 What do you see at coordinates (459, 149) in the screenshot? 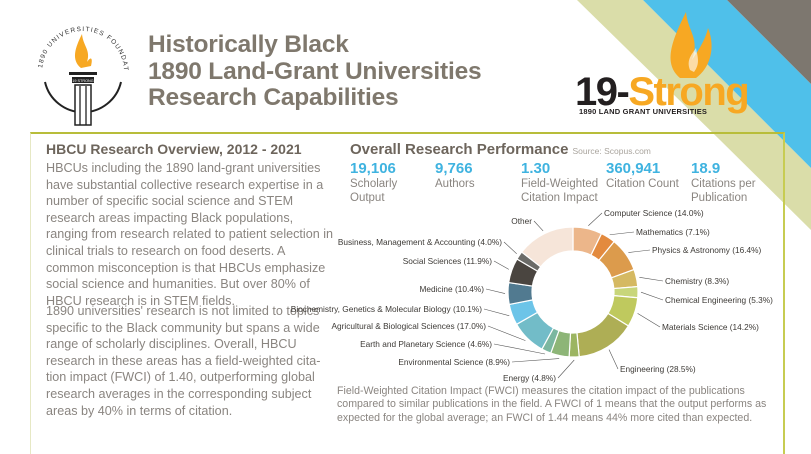
I see `performance-title: Overall Research Performance` at bounding box center [459, 149].